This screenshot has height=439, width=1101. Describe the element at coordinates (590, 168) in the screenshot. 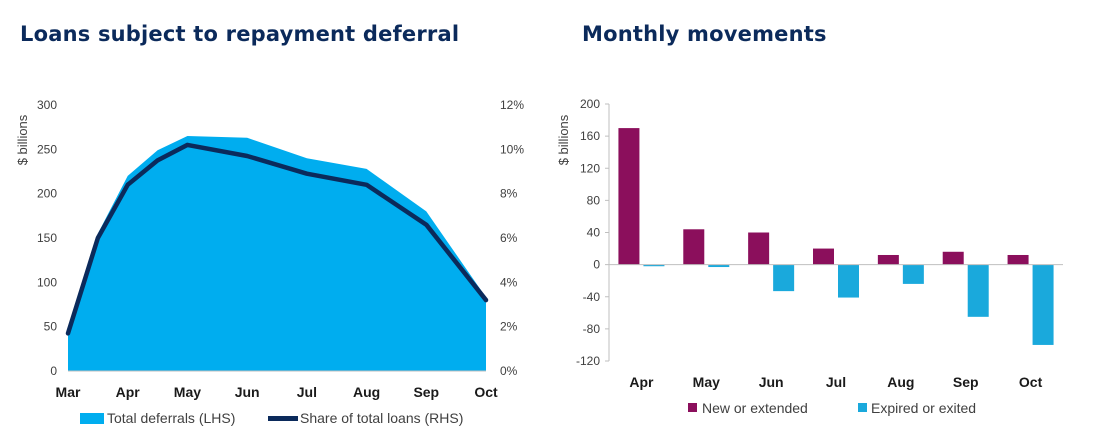

I see `right-y-tick-label: 120` at that location.